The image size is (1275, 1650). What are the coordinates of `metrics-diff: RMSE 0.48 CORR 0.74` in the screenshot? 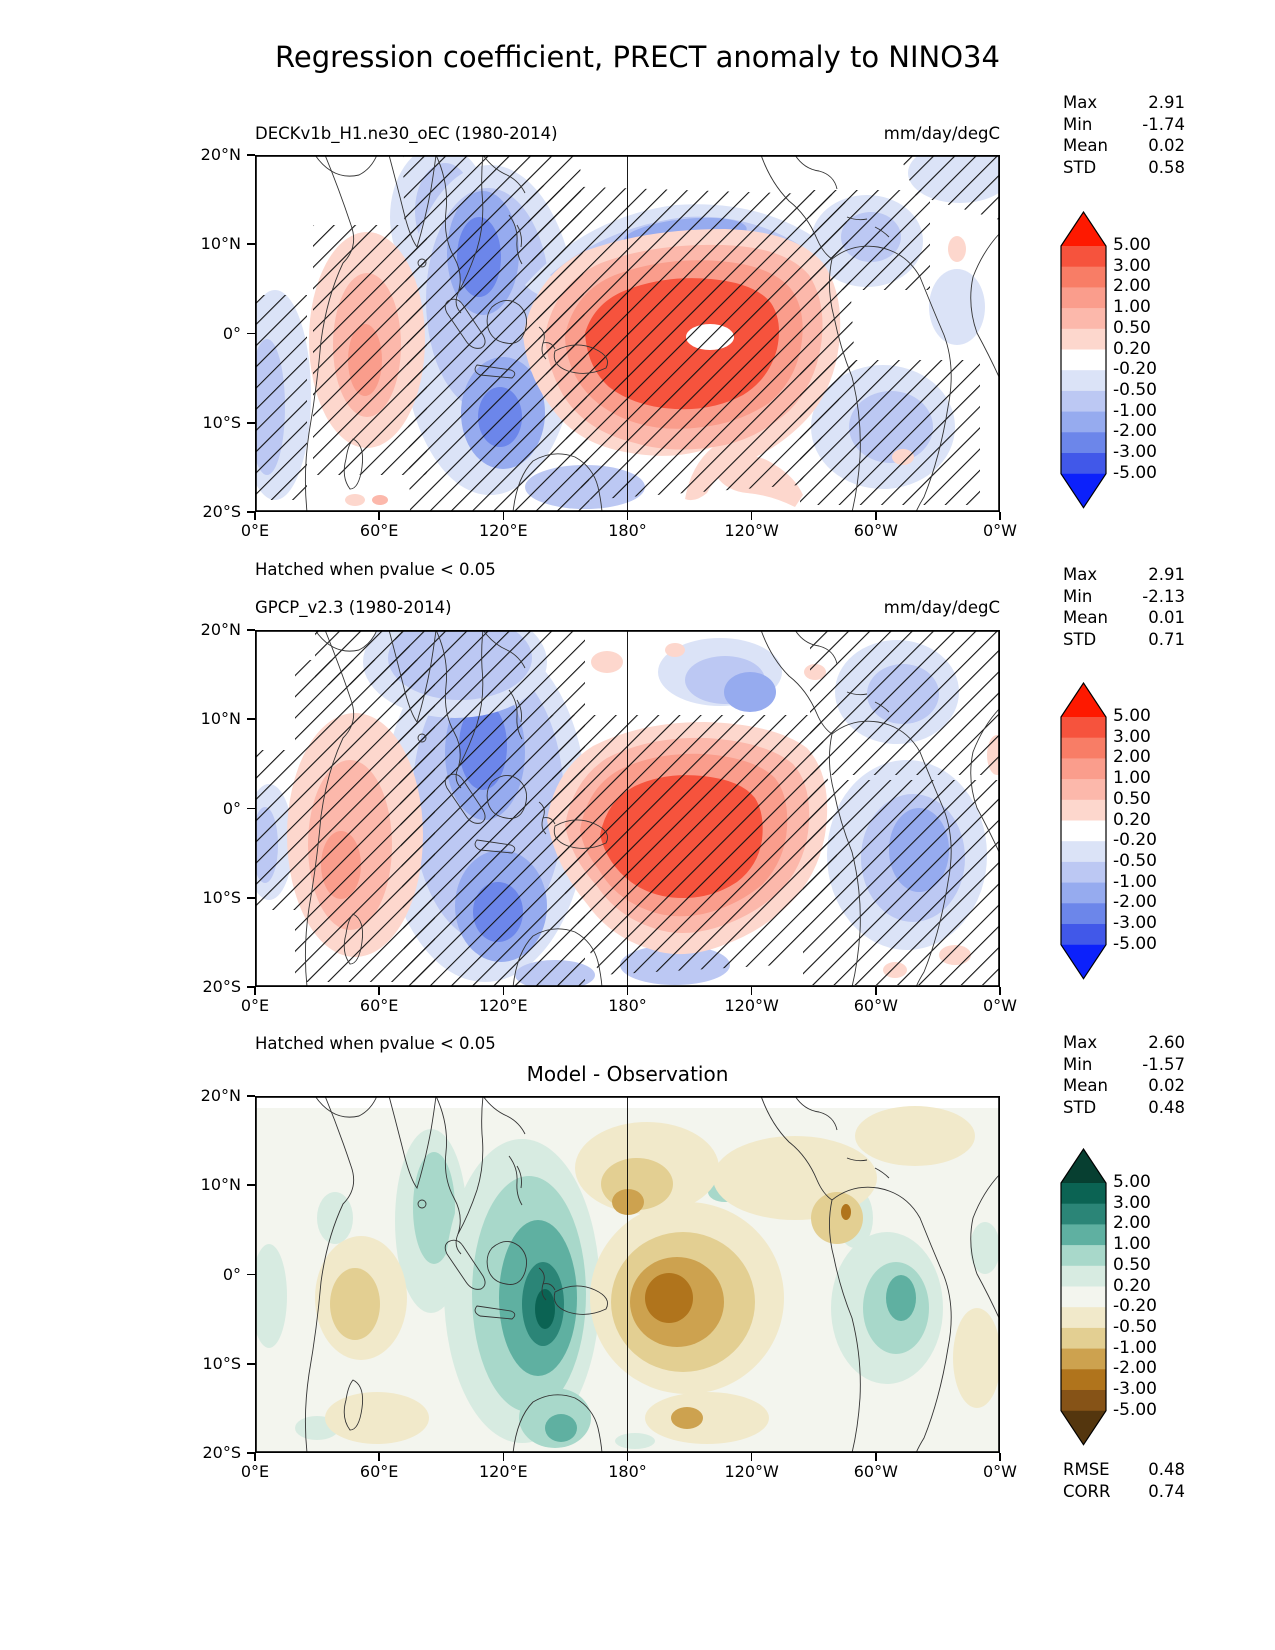 It's located at (1124, 1481).